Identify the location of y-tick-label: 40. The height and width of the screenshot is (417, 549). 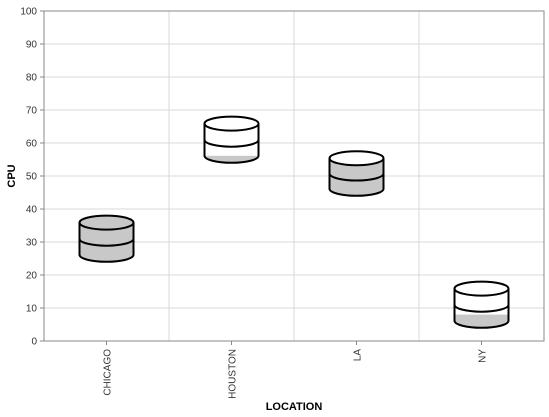
(32, 210).